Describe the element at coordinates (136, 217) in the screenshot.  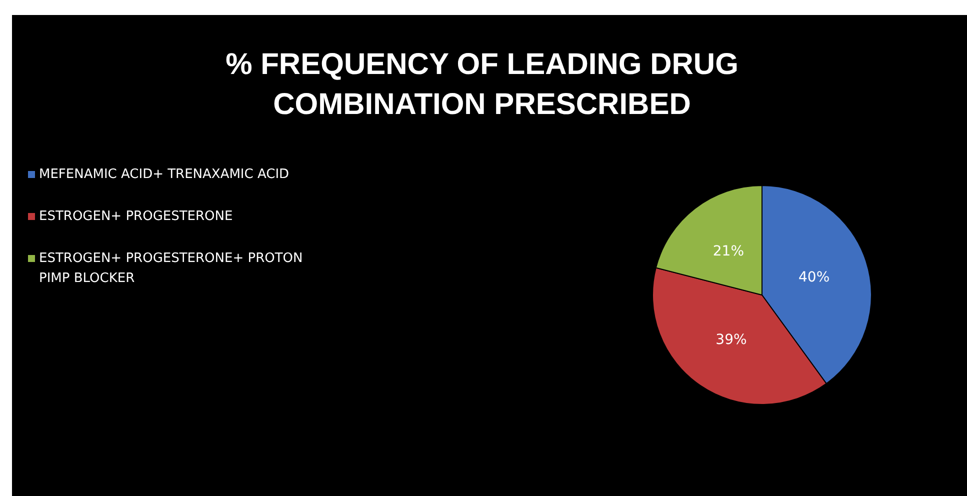
I see `legend-label: ESTROGEN+ PROGESTERONE` at that location.